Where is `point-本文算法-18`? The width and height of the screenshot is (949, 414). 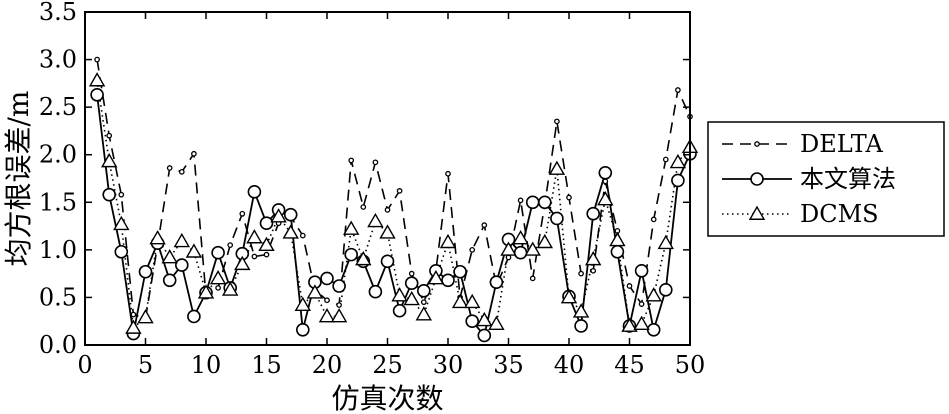 point-本文算法-18 is located at coordinates (302, 329).